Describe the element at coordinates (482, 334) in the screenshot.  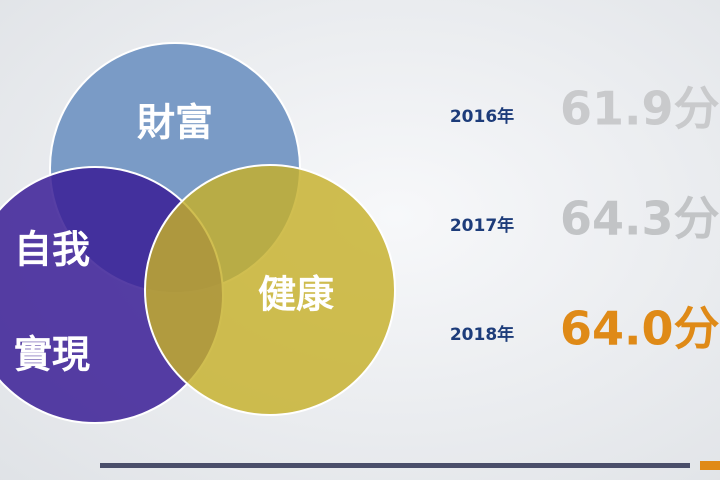
I see `year-label: 2018年` at that location.